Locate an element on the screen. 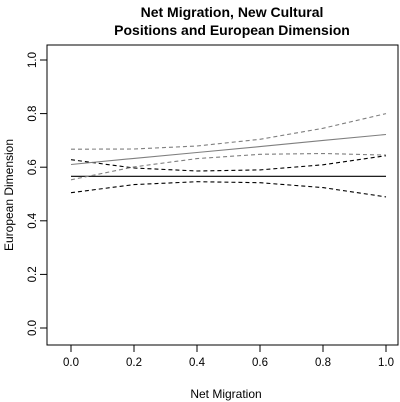 The height and width of the screenshot is (402, 400). x-tick-label: 1.0 is located at coordinates (386, 363).